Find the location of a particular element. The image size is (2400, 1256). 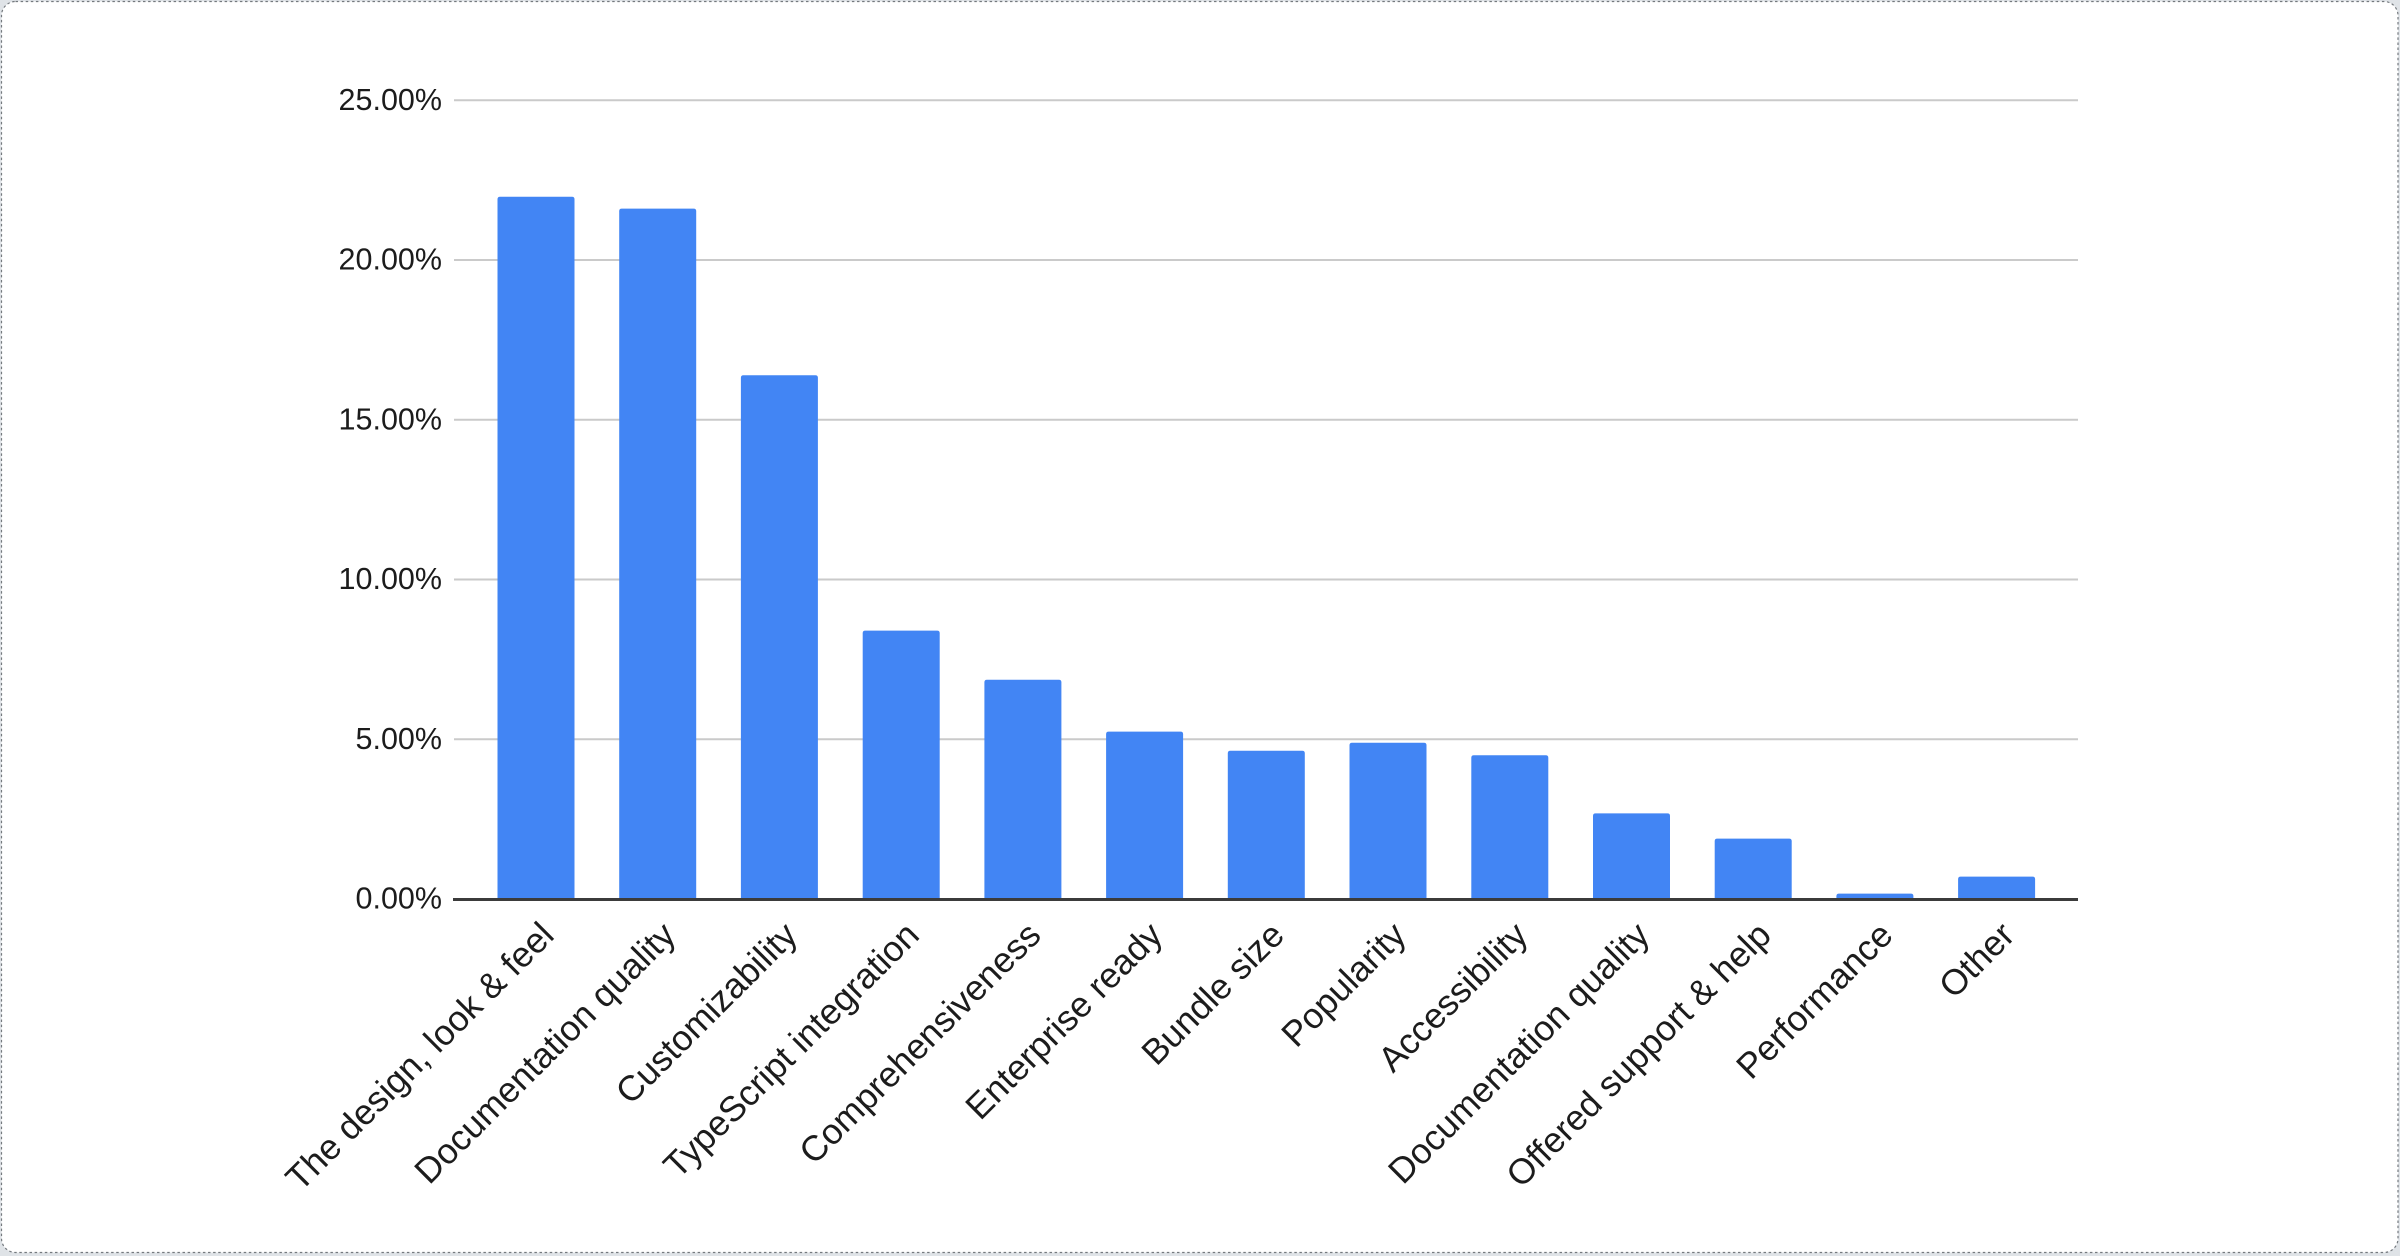

svg-text: 10.00% is located at coordinates (390, 579).